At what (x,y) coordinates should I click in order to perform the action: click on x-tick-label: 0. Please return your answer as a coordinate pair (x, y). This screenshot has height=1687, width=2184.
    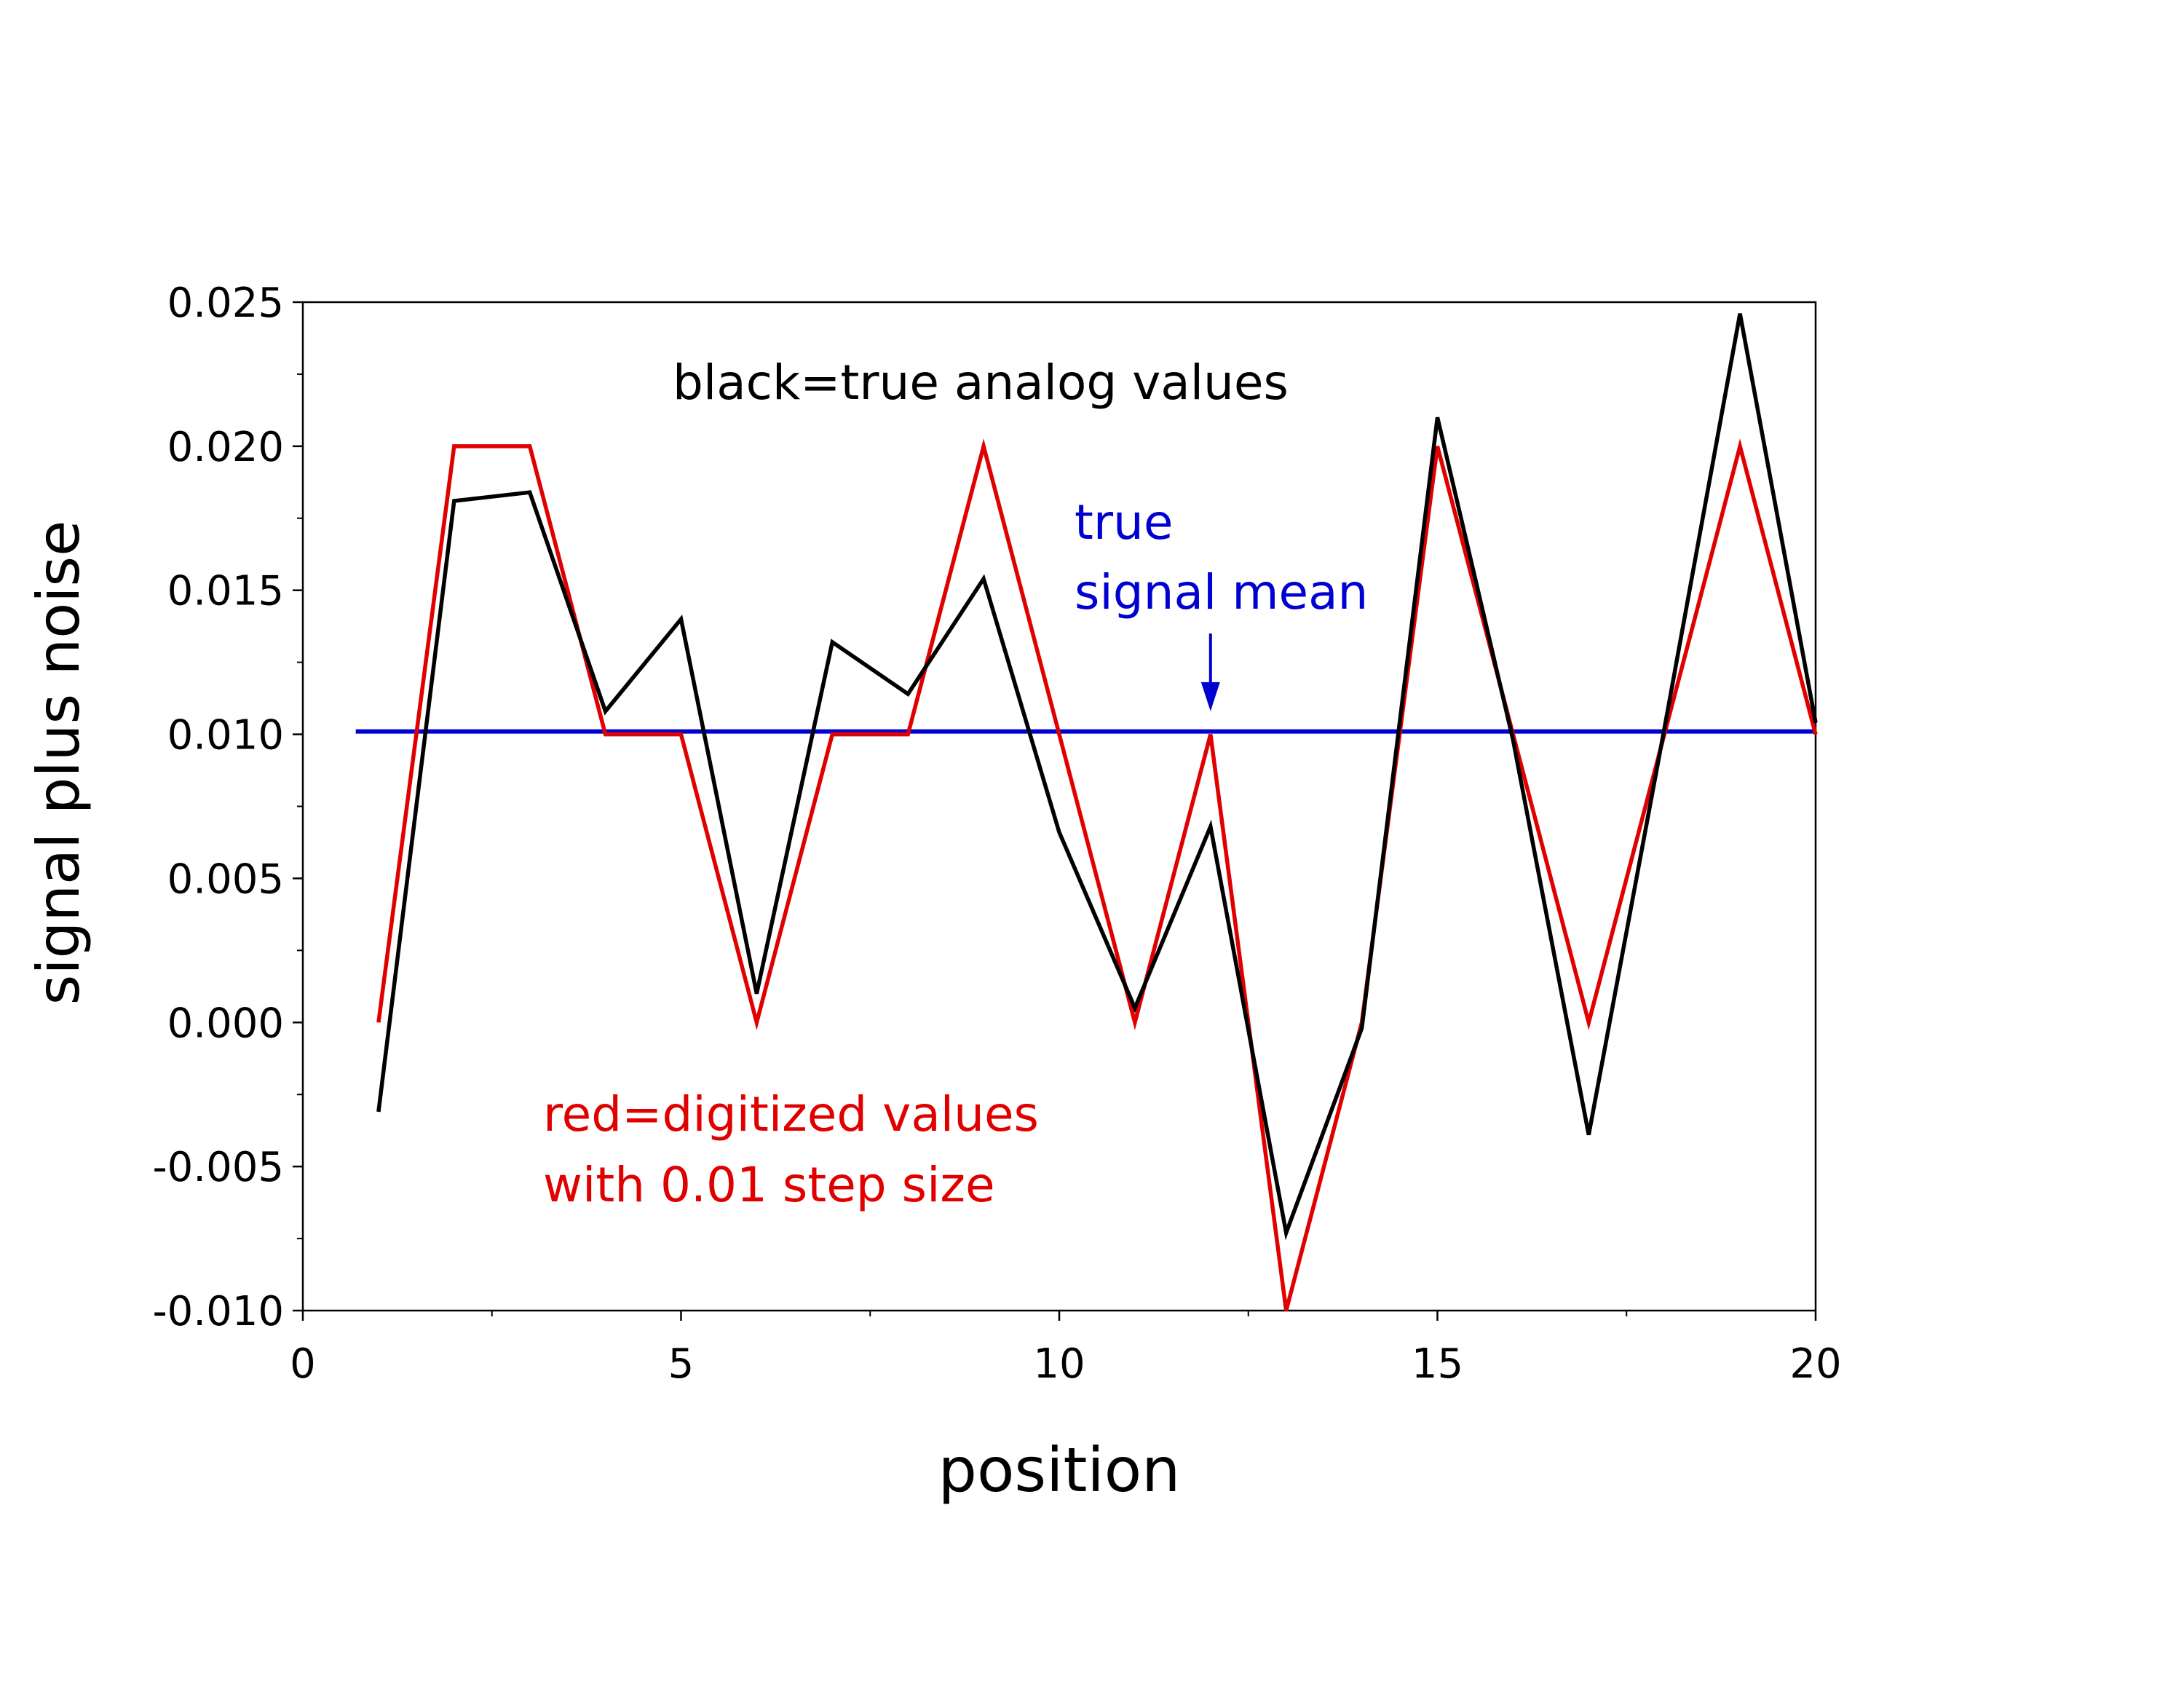
    Looking at the image, I should click on (303, 1364).